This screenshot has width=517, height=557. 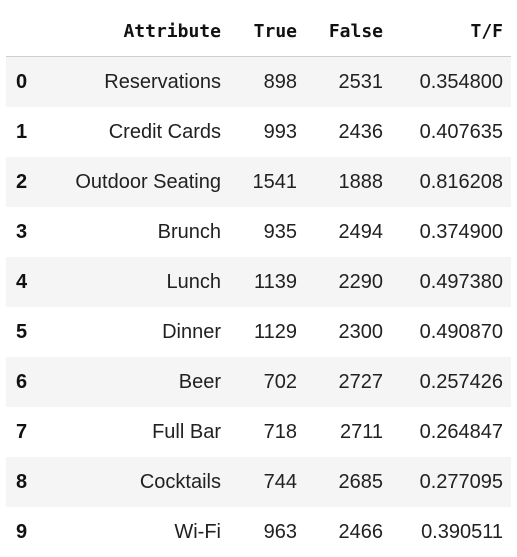 What do you see at coordinates (451, 132) in the screenshot?
I see `cell-tf: 0.407635` at bounding box center [451, 132].